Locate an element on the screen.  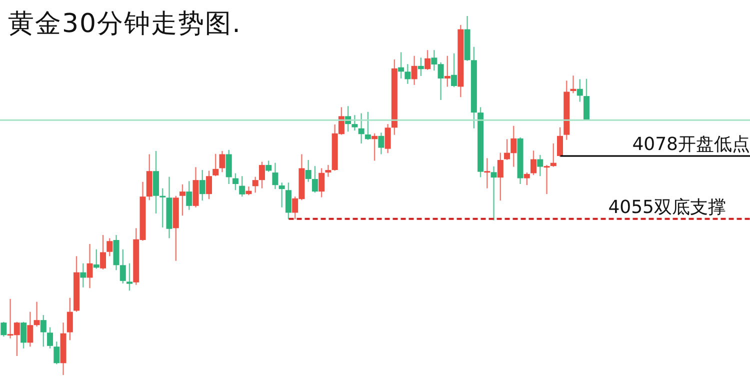
ref-line-label: 4078开盘低点 is located at coordinates (691, 145).